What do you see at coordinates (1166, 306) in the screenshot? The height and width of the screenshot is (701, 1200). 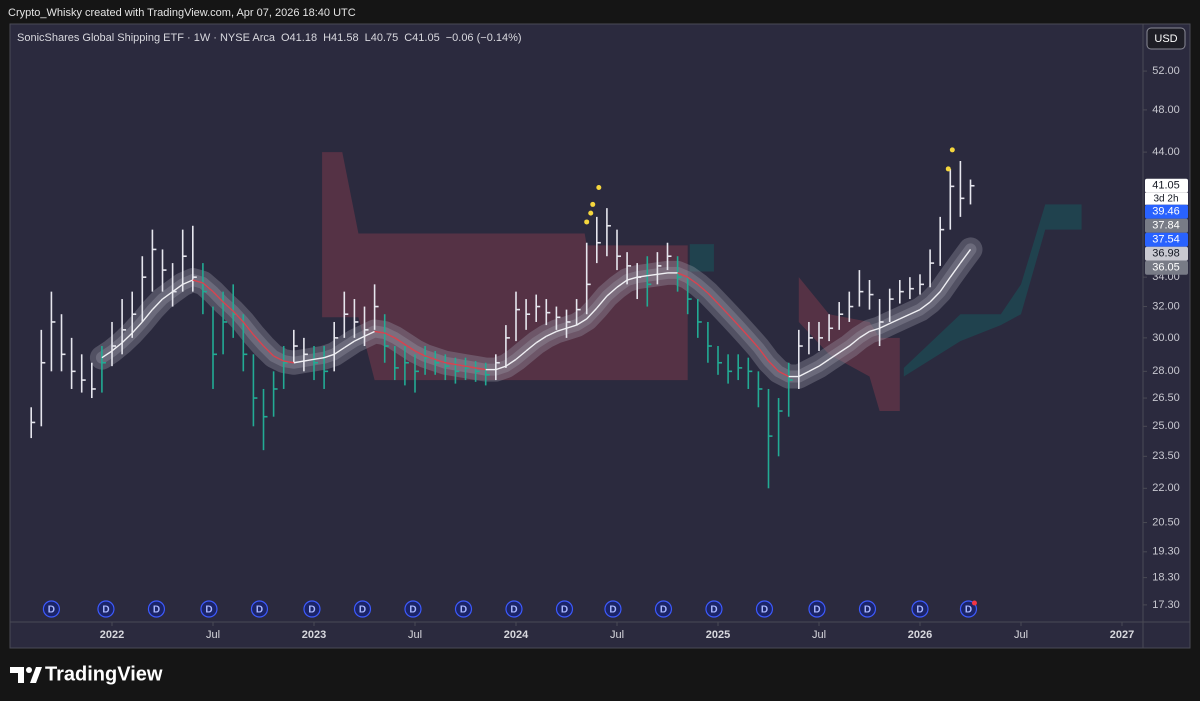 I see `y-tick-label: 32.00` at bounding box center [1166, 306].